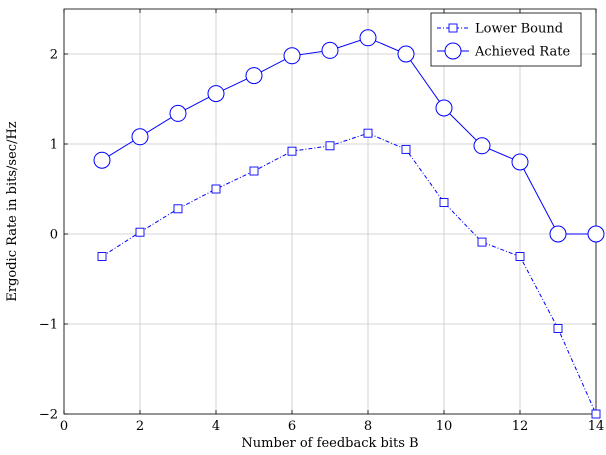  What do you see at coordinates (520, 426) in the screenshot?
I see `x-tick-label: 12` at bounding box center [520, 426].